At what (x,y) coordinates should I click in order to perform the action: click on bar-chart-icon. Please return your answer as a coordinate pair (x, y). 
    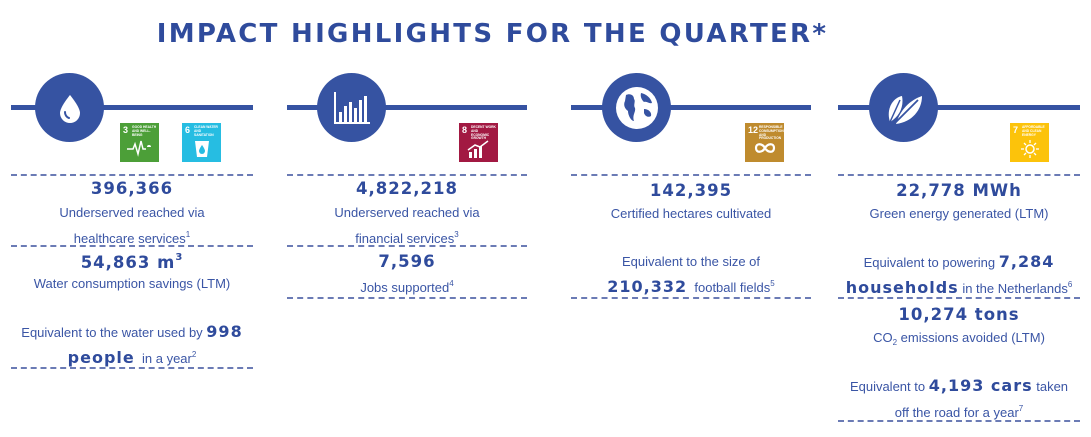
    Looking at the image, I should click on (351, 107).